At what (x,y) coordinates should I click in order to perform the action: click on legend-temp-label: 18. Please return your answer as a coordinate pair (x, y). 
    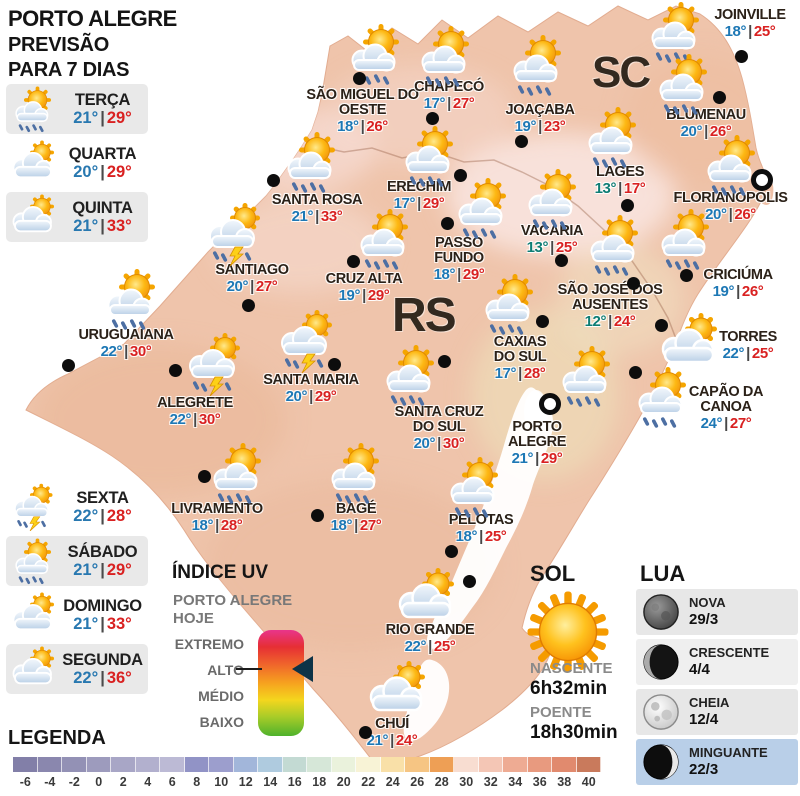
    Looking at the image, I should click on (319, 782).